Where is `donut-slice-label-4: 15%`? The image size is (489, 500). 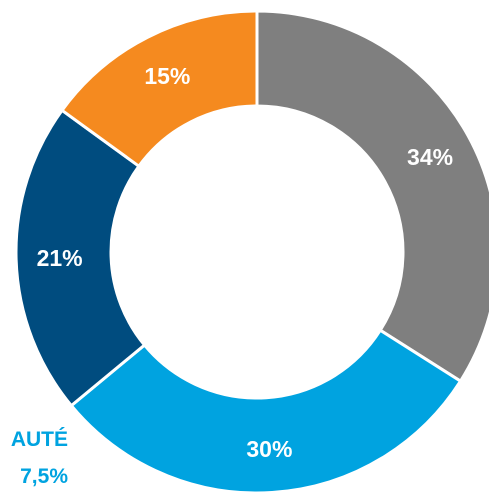 donut-slice-label-4: 15% is located at coordinates (167, 76).